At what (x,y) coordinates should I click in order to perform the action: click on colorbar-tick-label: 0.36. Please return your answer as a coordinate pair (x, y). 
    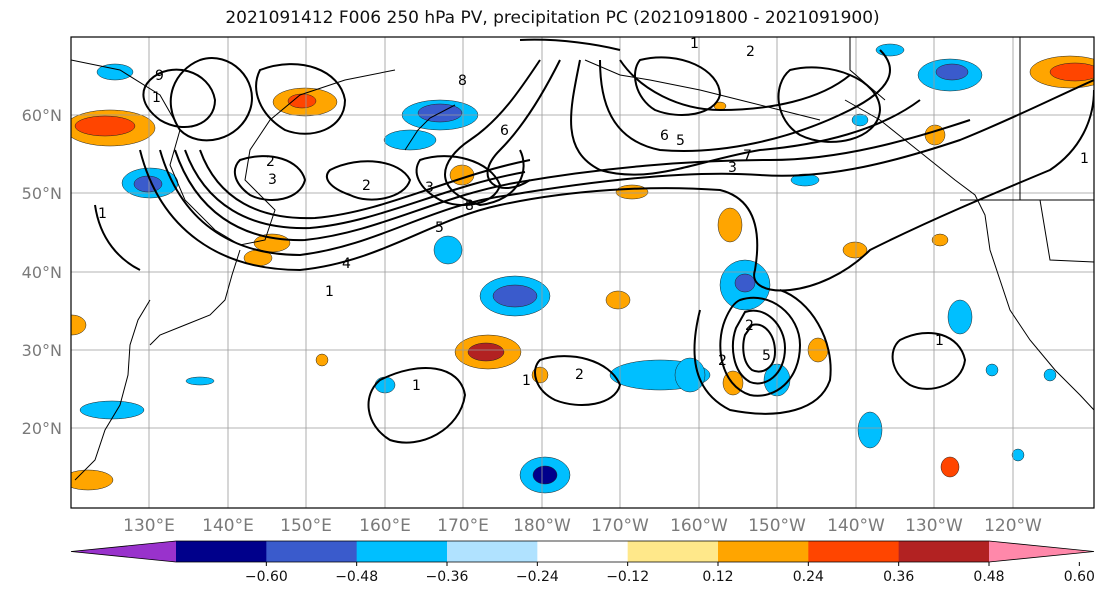
    Looking at the image, I should click on (898, 577).